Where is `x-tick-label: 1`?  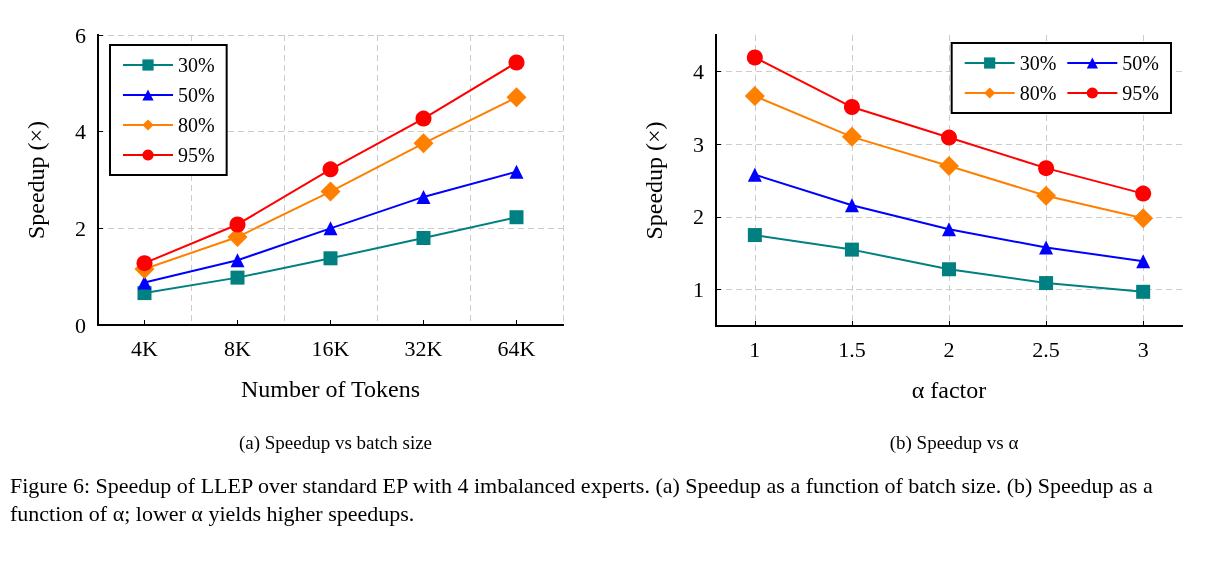 x-tick-label: 1 is located at coordinates (755, 349).